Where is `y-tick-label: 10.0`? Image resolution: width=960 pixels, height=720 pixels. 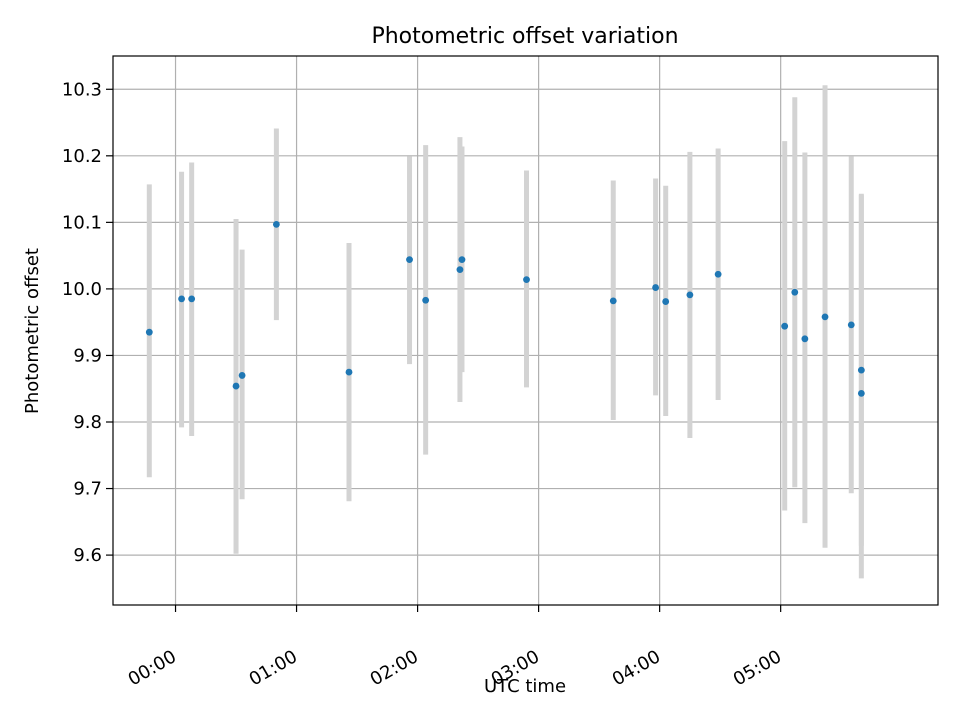
y-tick-label: 10.0 is located at coordinates (82, 289).